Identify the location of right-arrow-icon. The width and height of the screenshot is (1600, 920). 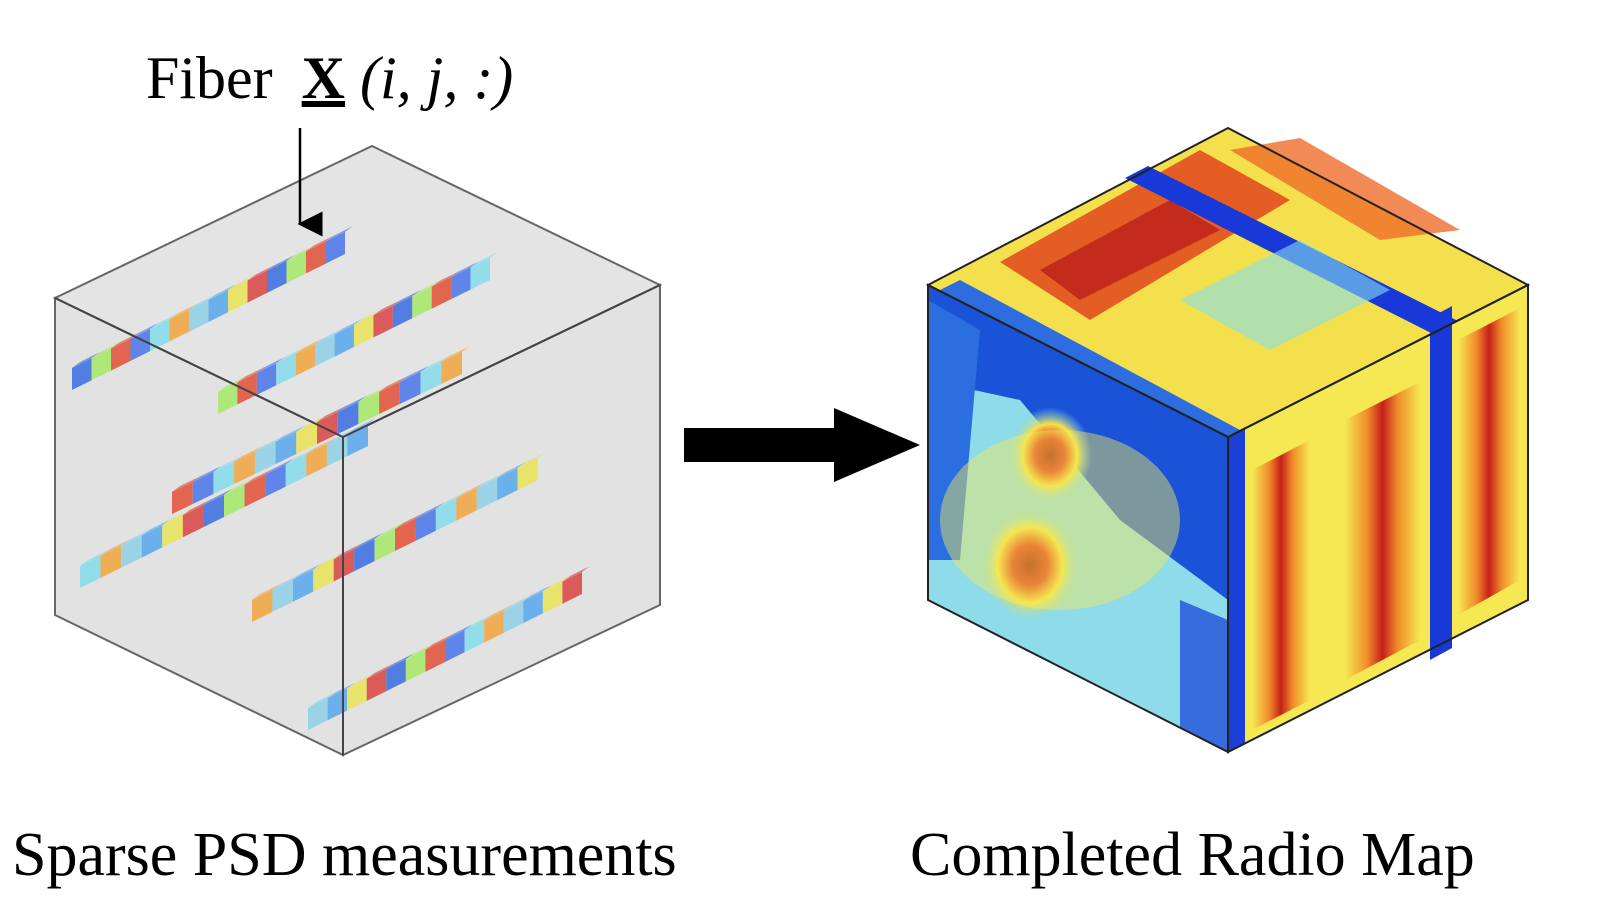
(802, 445).